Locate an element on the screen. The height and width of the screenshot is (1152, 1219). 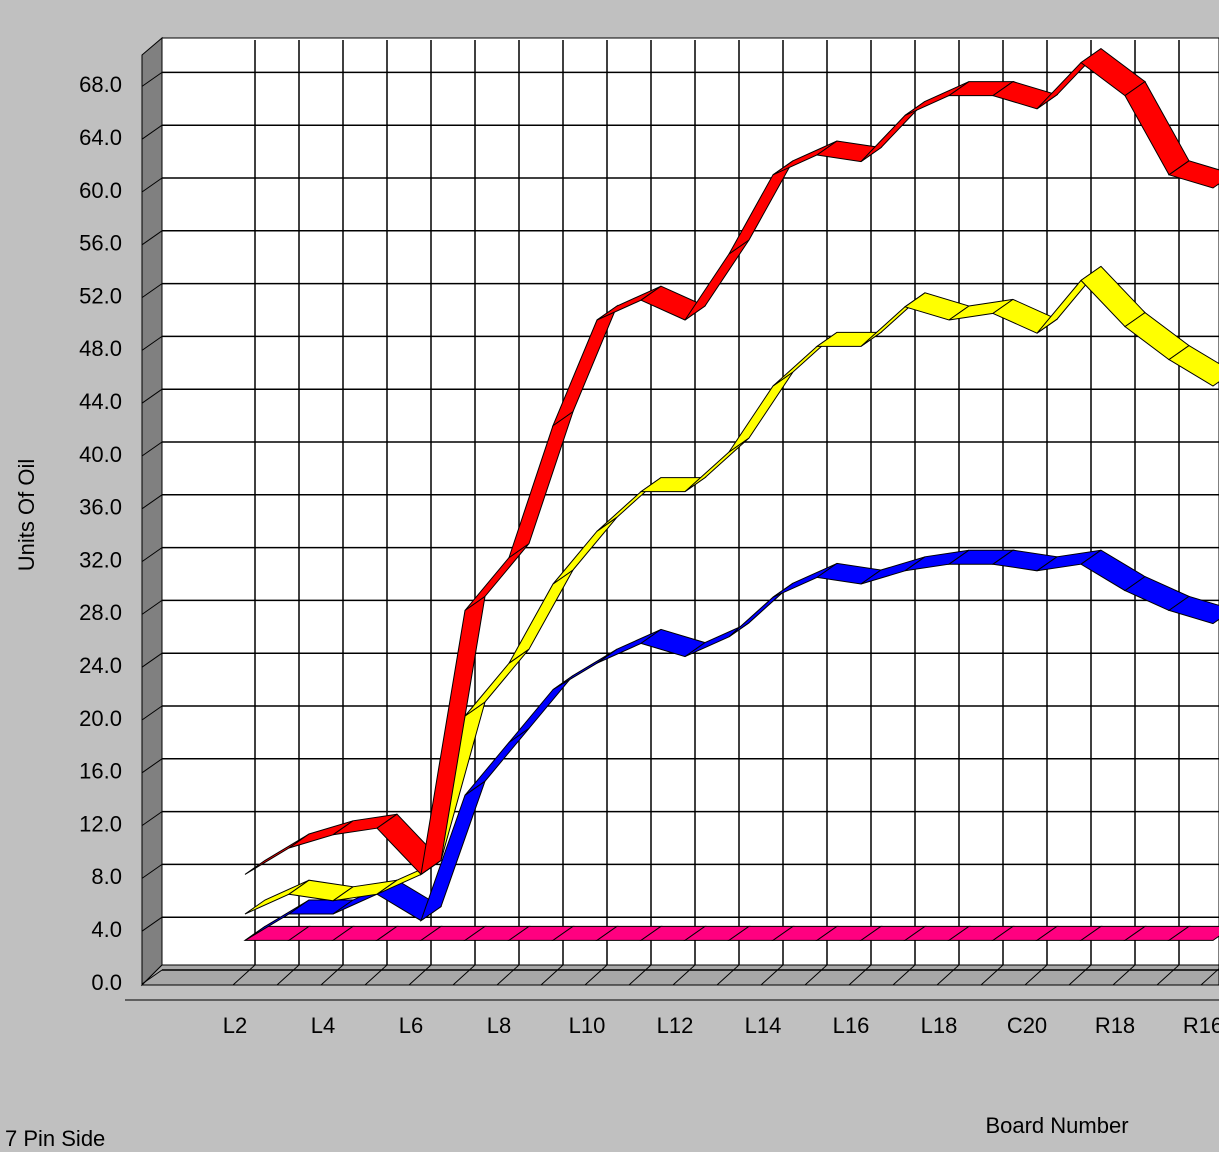
y-tick-label: 28.0 is located at coordinates (100, 612).